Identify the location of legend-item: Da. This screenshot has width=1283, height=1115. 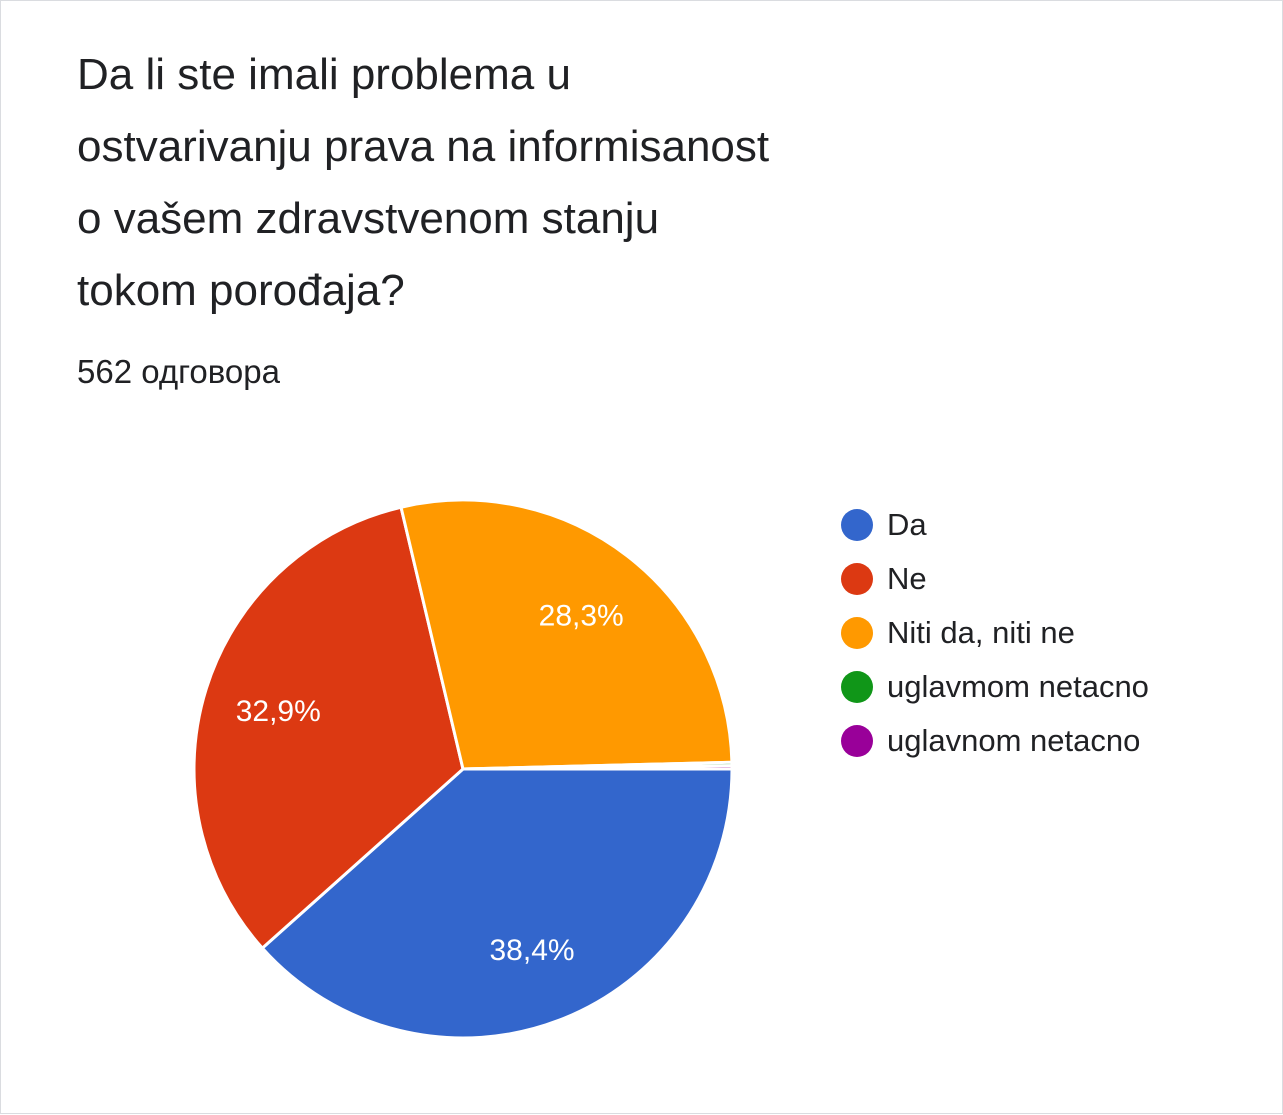
(995, 525).